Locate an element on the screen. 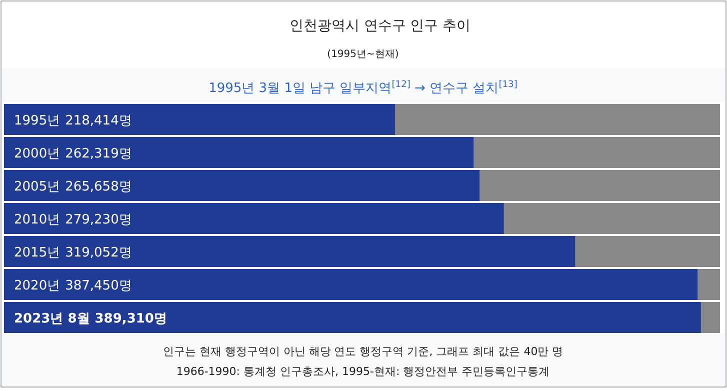 The height and width of the screenshot is (391, 727). text: 1995년 3월 1일 남구 일부지역$^{[12]}$ → 연수구 설치$^{[13]}$ is located at coordinates (363, 88).